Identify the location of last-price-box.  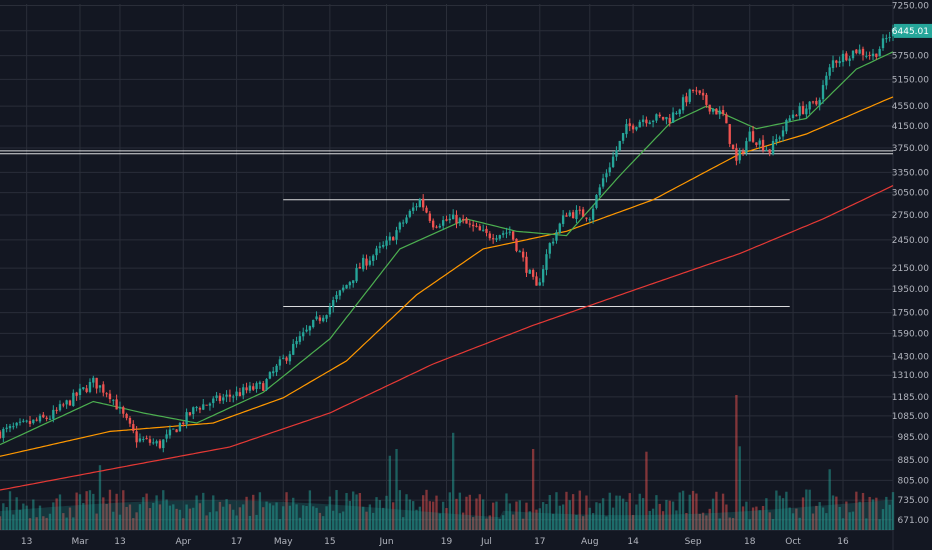
(913, 30).